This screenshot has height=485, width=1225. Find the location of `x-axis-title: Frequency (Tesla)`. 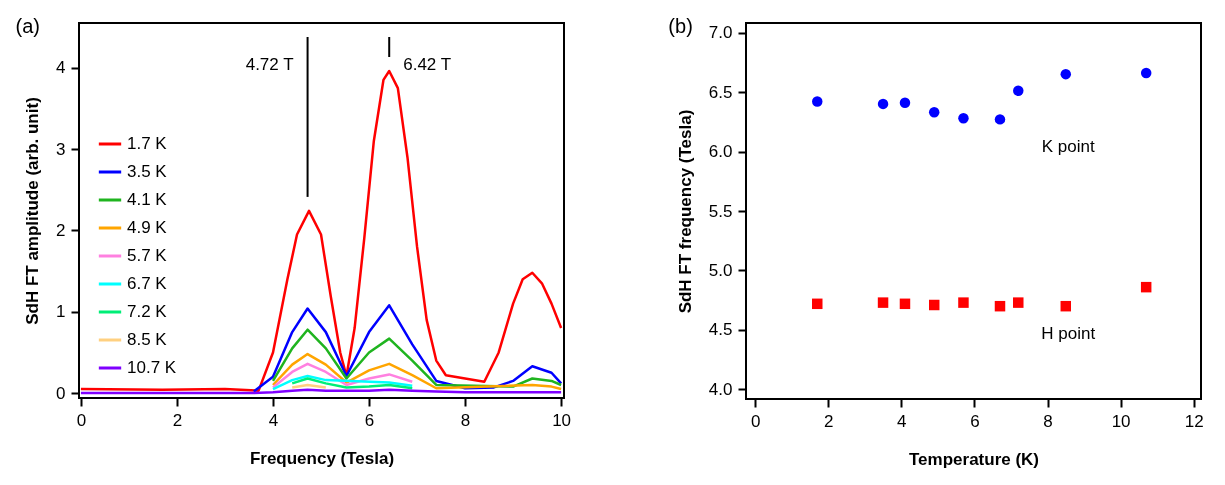

x-axis-title: Frequency (Tesla) is located at coordinates (322, 458).